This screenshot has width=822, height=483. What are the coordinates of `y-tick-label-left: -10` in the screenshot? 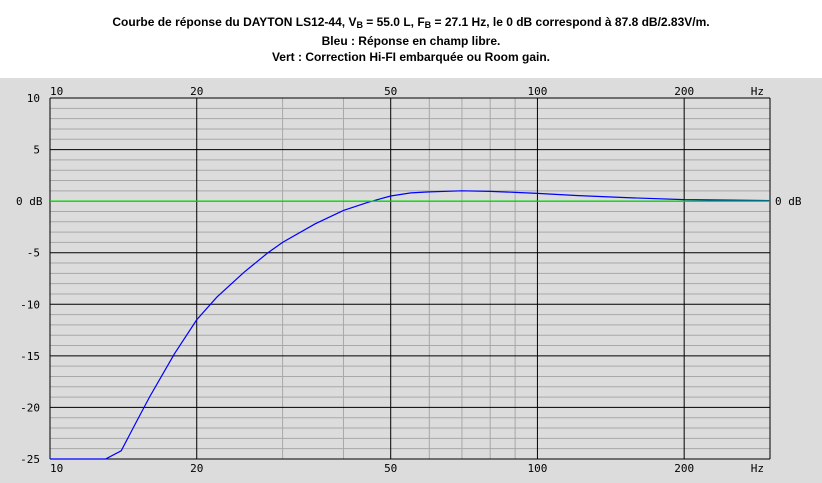 It's located at (30, 304).